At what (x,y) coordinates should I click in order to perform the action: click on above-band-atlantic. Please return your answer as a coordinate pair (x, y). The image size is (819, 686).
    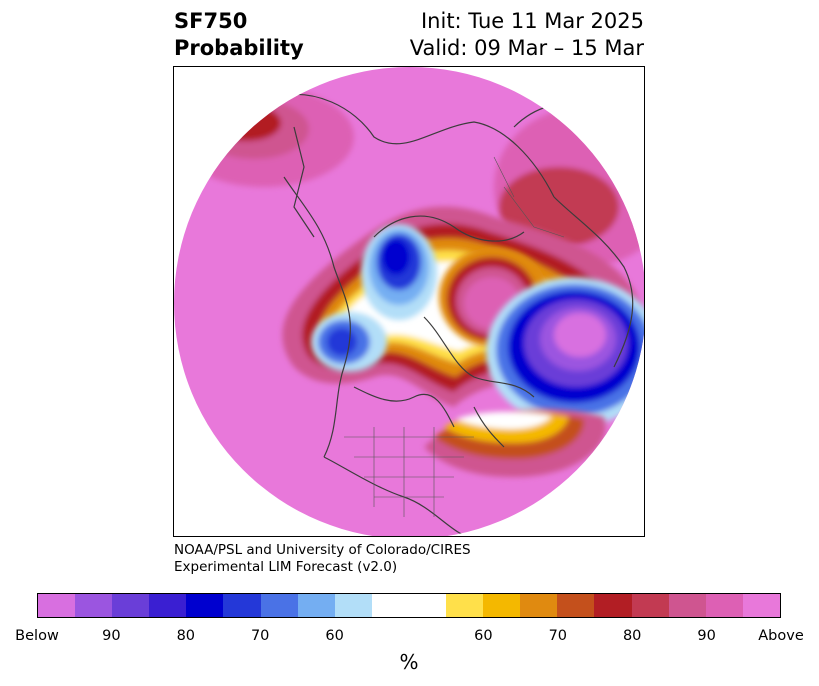
    Looking at the image, I should click on (515, 442).